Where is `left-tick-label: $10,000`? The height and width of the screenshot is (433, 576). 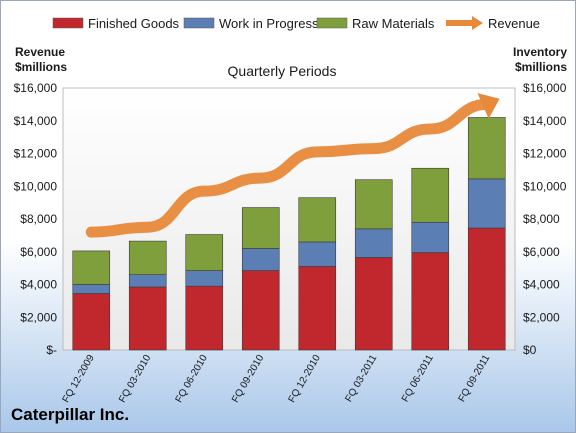 left-tick-label: $10,000 is located at coordinates (36, 186).